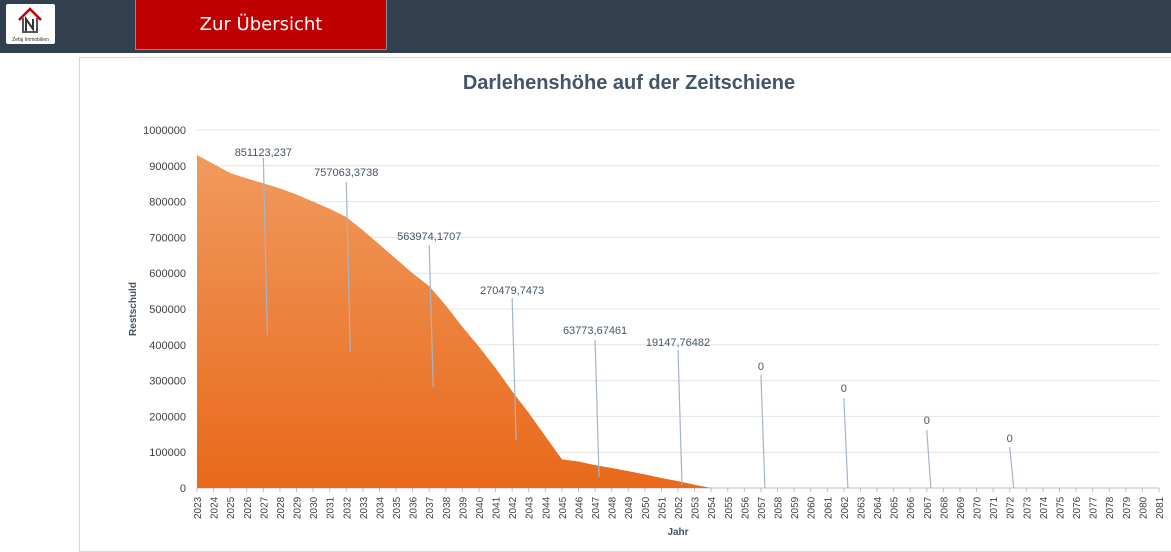 The width and height of the screenshot is (1171, 552). Describe the element at coordinates (164, 131) in the screenshot. I see `y-tick-label: 1000000` at that location.